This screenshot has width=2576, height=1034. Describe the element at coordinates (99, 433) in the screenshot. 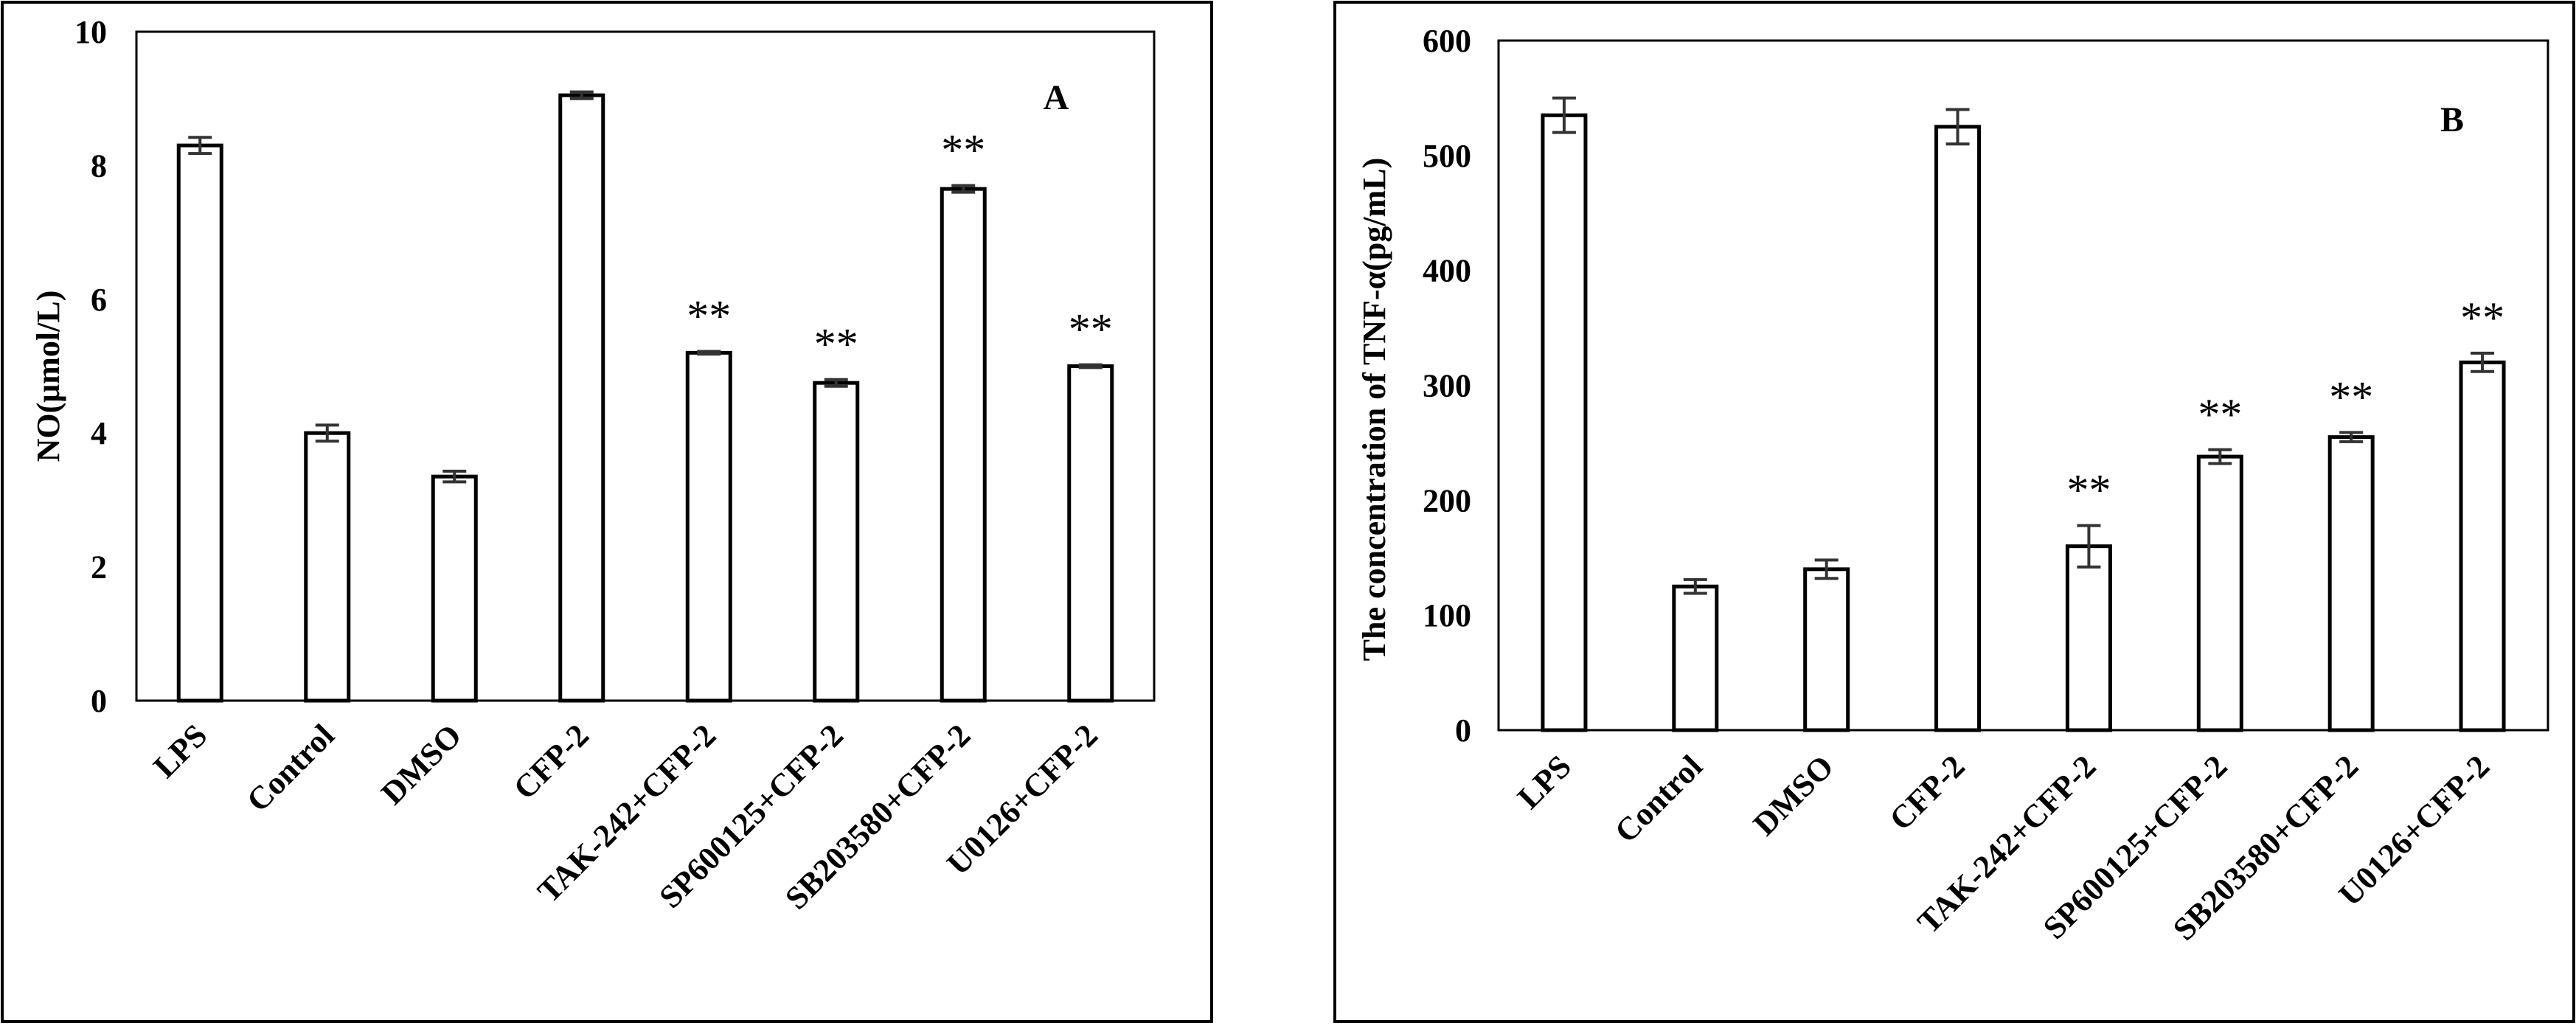

I see `chart-a-y-tick-label: 4` at that location.